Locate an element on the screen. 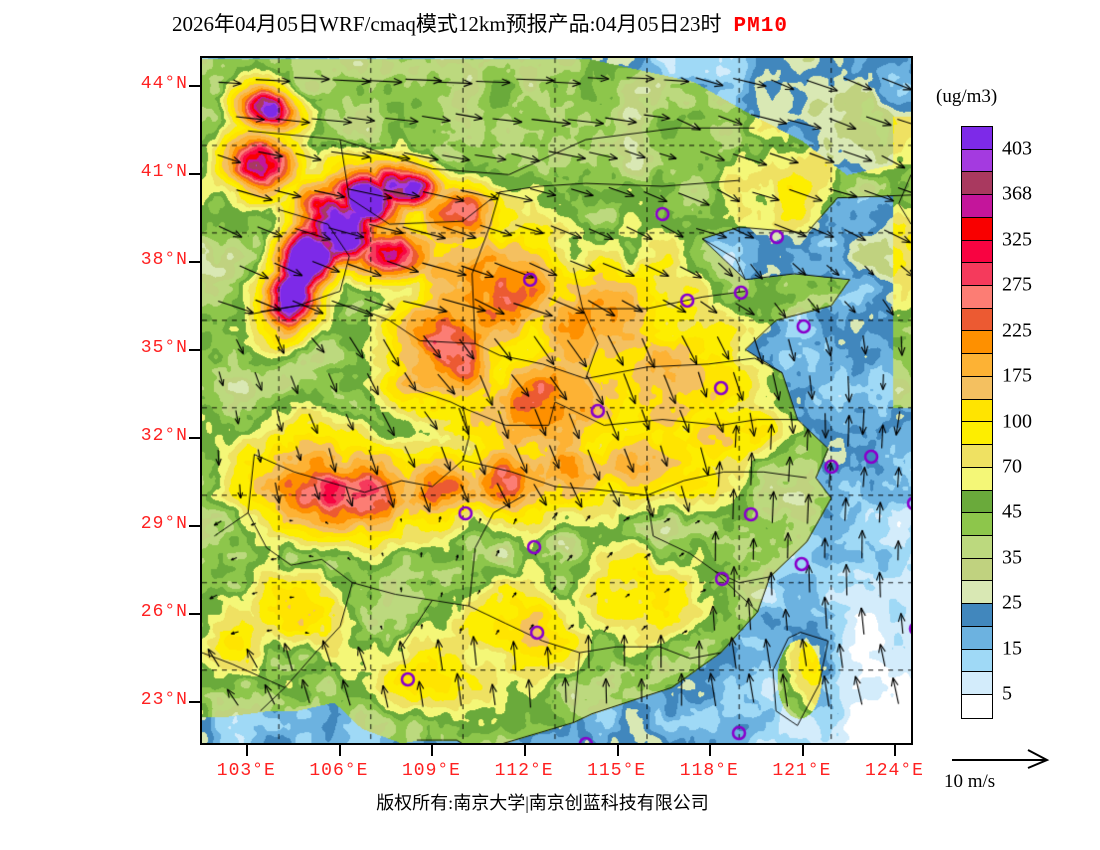 The height and width of the screenshot is (850, 1100). colorbar-tick-label: 175 is located at coordinates (1017, 375).